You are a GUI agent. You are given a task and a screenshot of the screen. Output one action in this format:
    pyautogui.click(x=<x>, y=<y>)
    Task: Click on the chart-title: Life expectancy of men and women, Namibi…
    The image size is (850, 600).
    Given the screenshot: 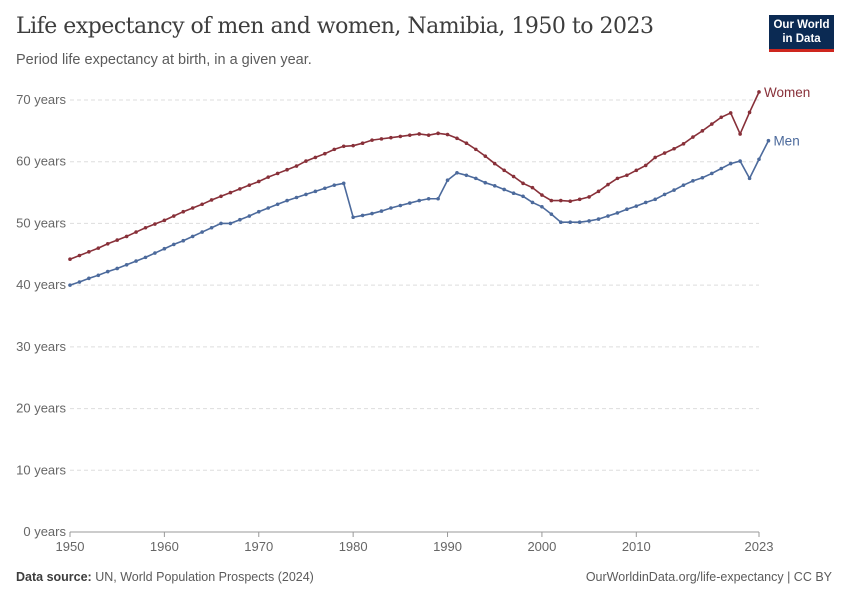 What is the action you would take?
    pyautogui.click(x=335, y=26)
    